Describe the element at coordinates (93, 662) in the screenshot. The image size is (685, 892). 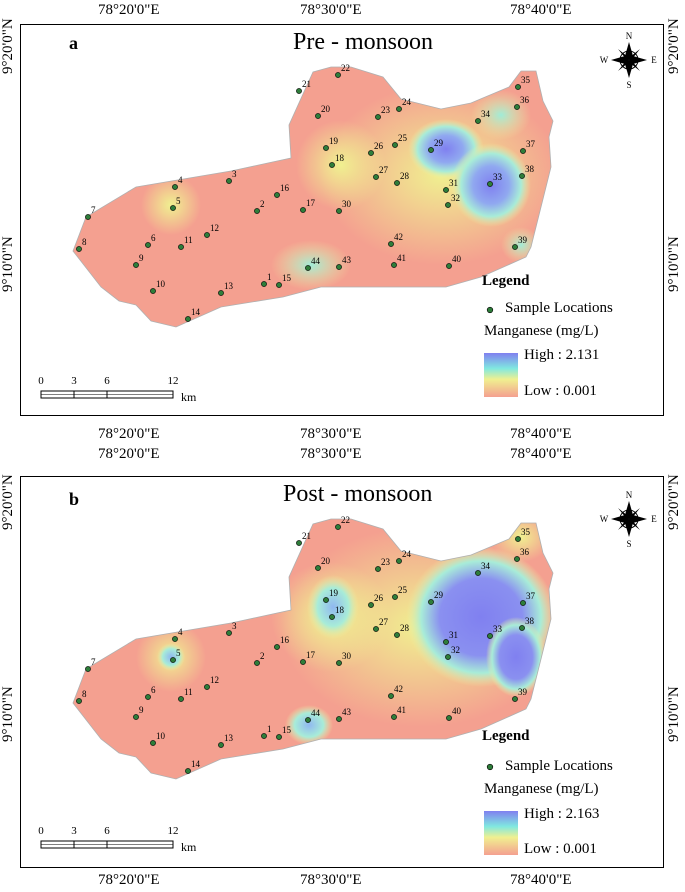
I see `sample-label-b-7: 7` at that location.